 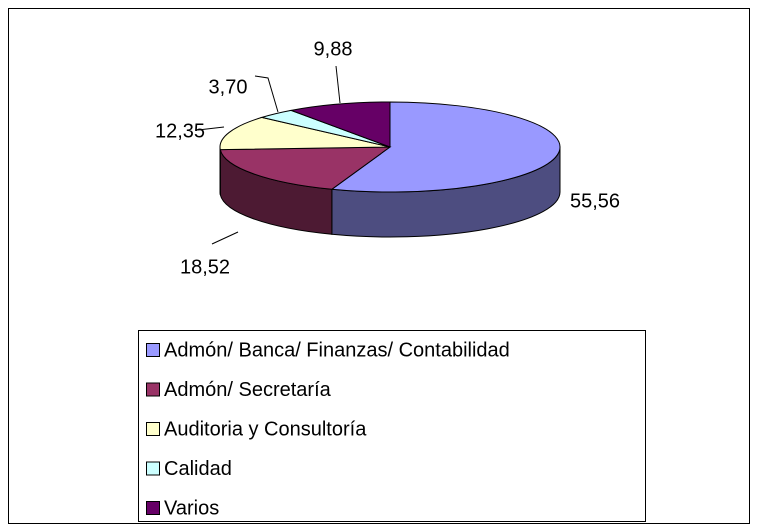 I want to click on data-label: 9,88, so click(x=333, y=49).